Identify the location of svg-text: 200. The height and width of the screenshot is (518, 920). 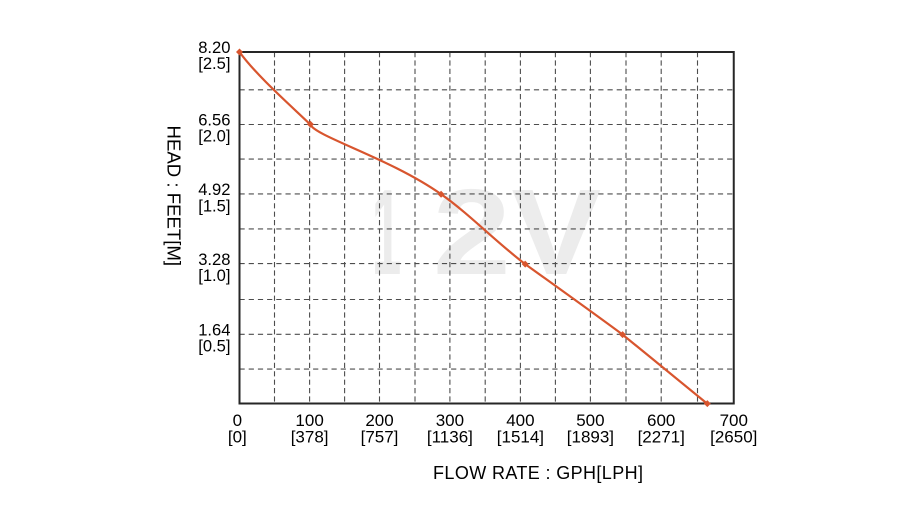
(379, 420).